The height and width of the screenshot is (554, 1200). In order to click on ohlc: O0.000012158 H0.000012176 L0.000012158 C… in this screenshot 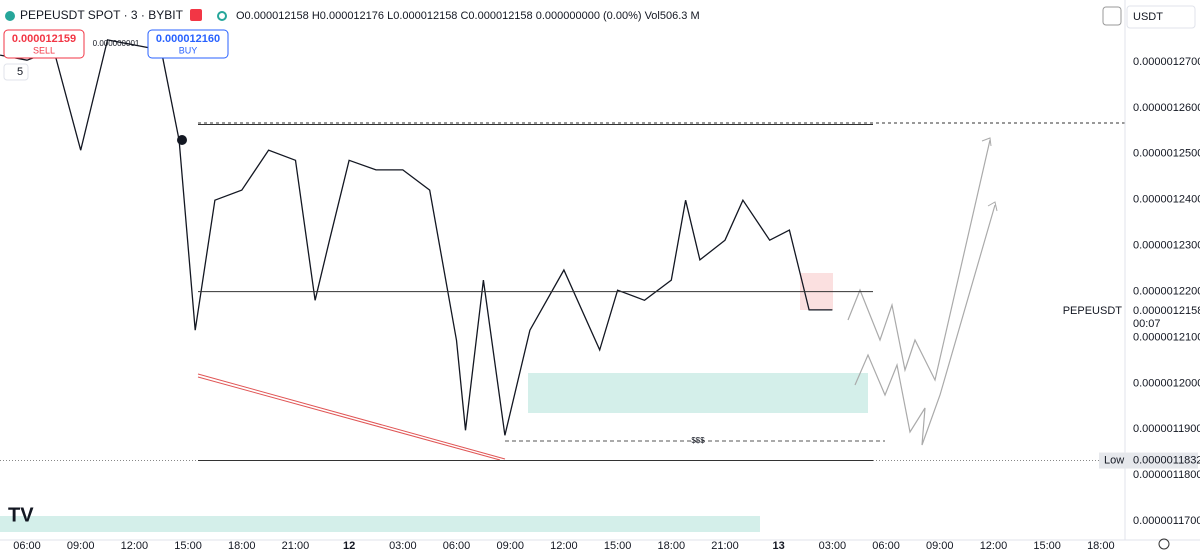, I will do `click(468, 16)`.